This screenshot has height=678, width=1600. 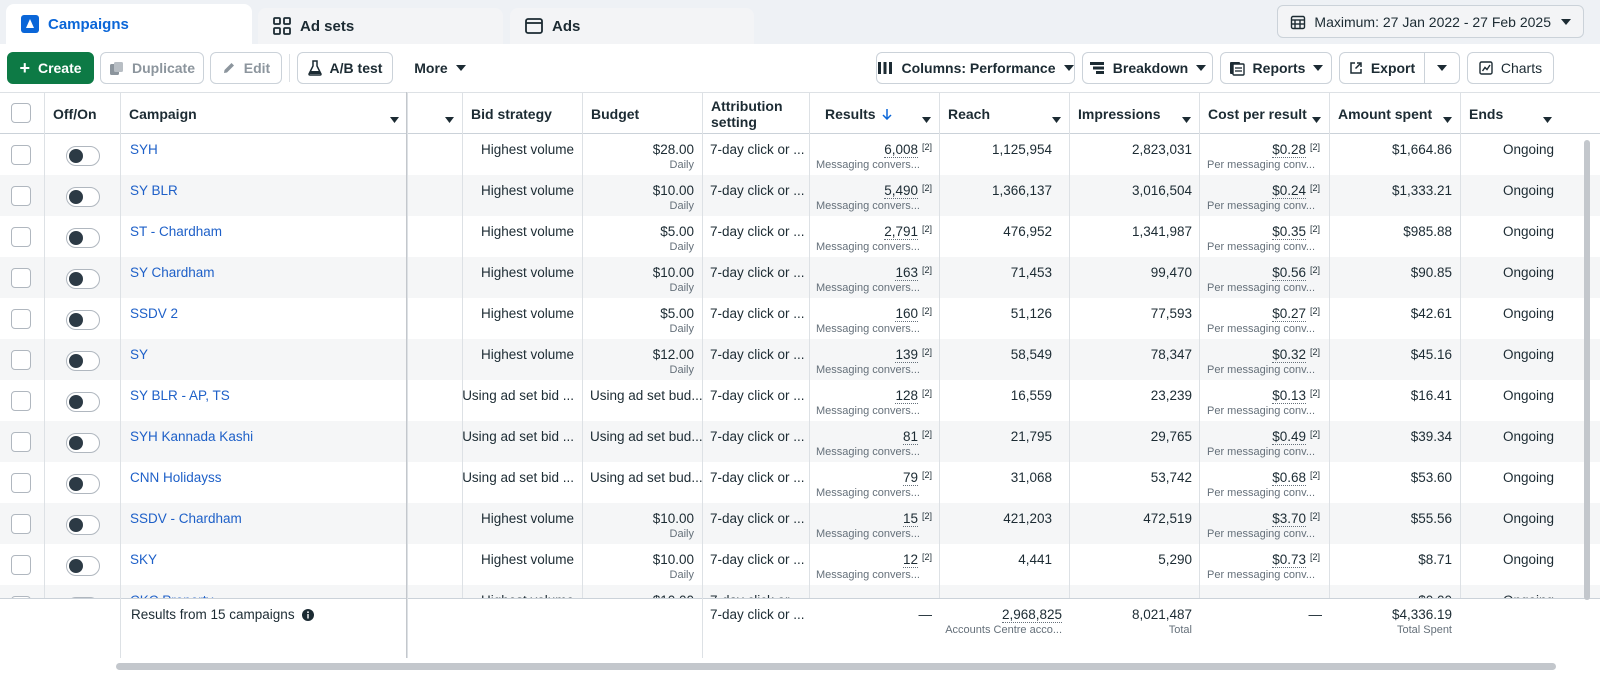 What do you see at coordinates (308, 615) in the screenshot?
I see `info-icon` at bounding box center [308, 615].